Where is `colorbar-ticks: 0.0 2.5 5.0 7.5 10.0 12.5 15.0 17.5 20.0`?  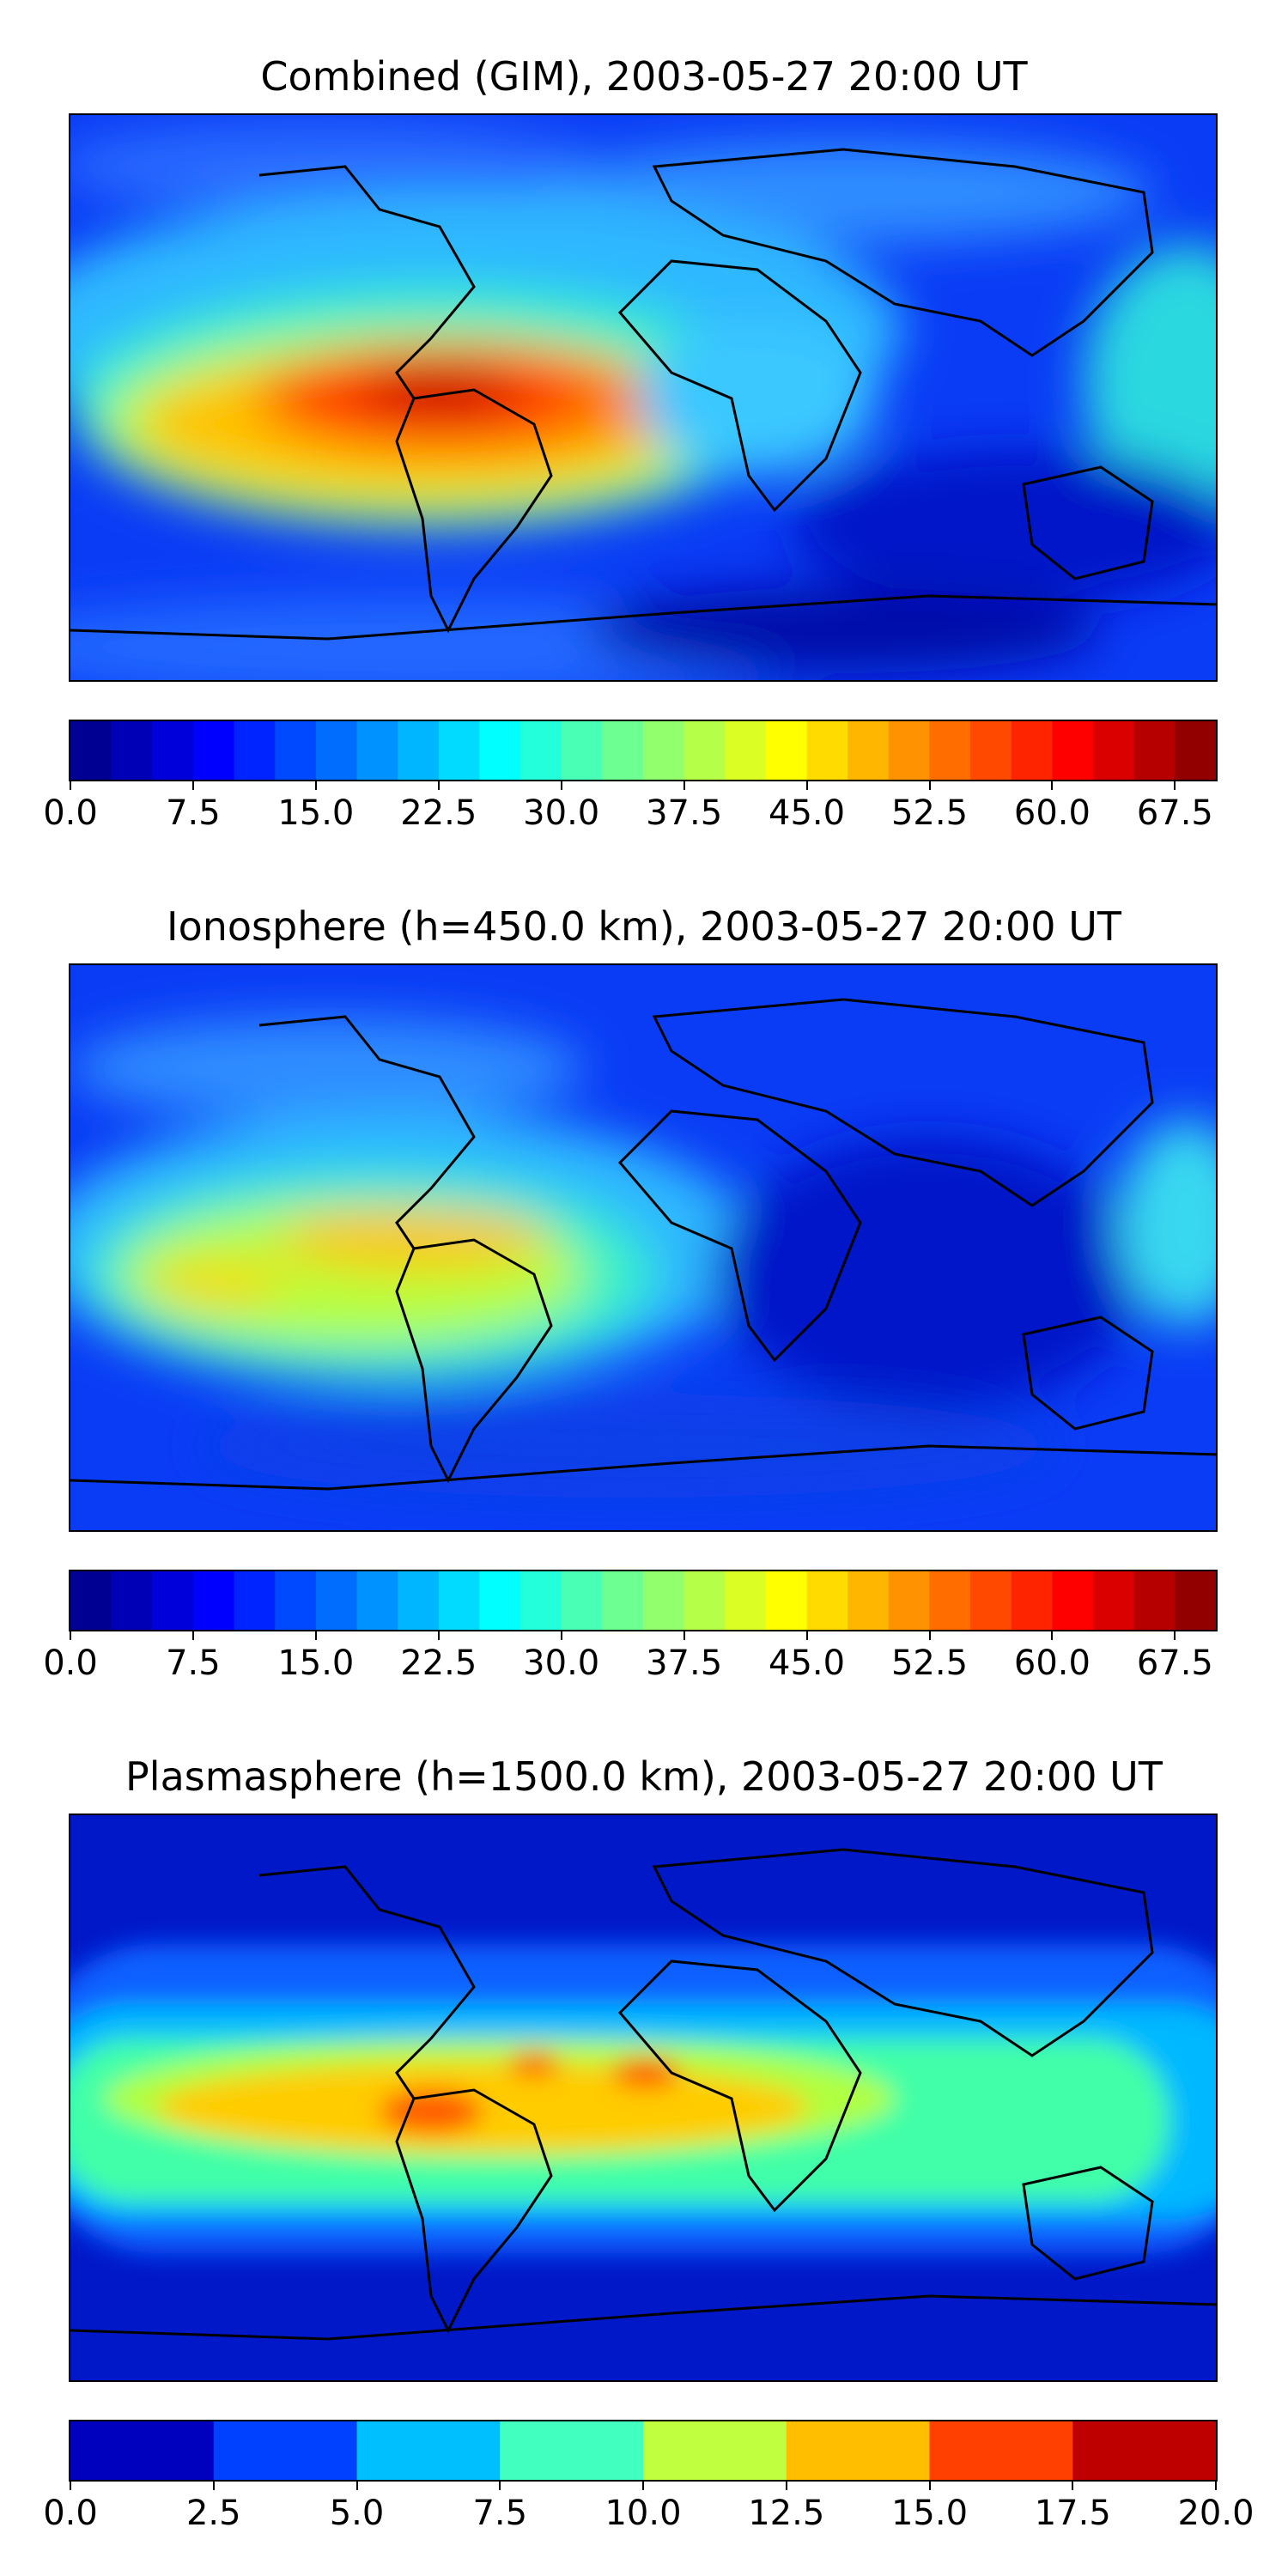
colorbar-ticks: 0.0 2.5 5.0 7.5 10.0 12.5 15.0 17.5 20.0 is located at coordinates (649, 2507).